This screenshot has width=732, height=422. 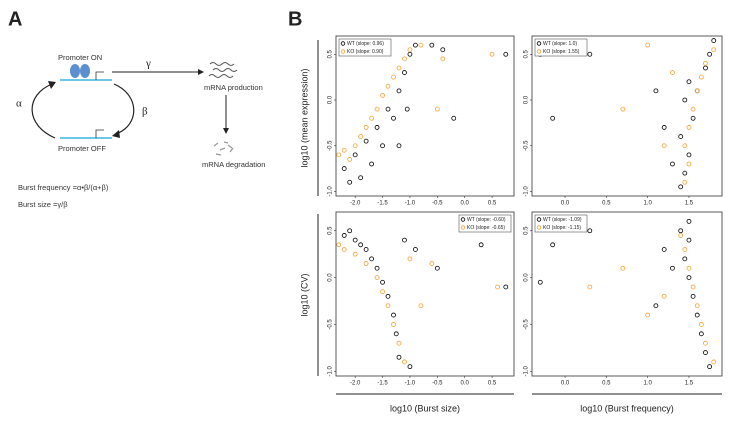 What do you see at coordinates (486, 228) in the screenshot?
I see `legend-label: KO (slope: -0.65)` at bounding box center [486, 228].